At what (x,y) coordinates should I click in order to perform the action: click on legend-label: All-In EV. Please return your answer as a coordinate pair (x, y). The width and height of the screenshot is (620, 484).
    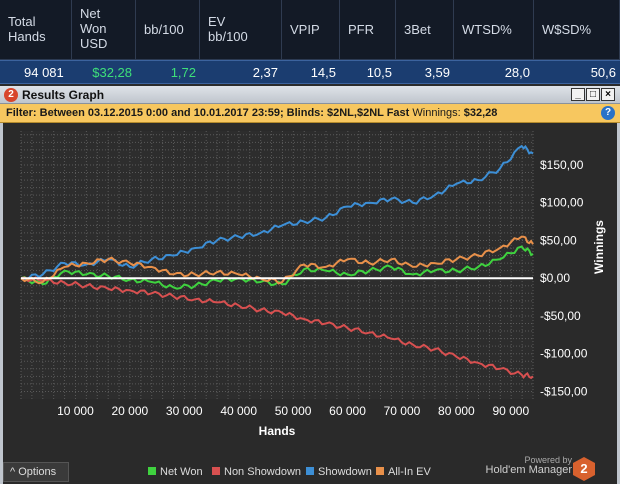
    Looking at the image, I should click on (409, 472).